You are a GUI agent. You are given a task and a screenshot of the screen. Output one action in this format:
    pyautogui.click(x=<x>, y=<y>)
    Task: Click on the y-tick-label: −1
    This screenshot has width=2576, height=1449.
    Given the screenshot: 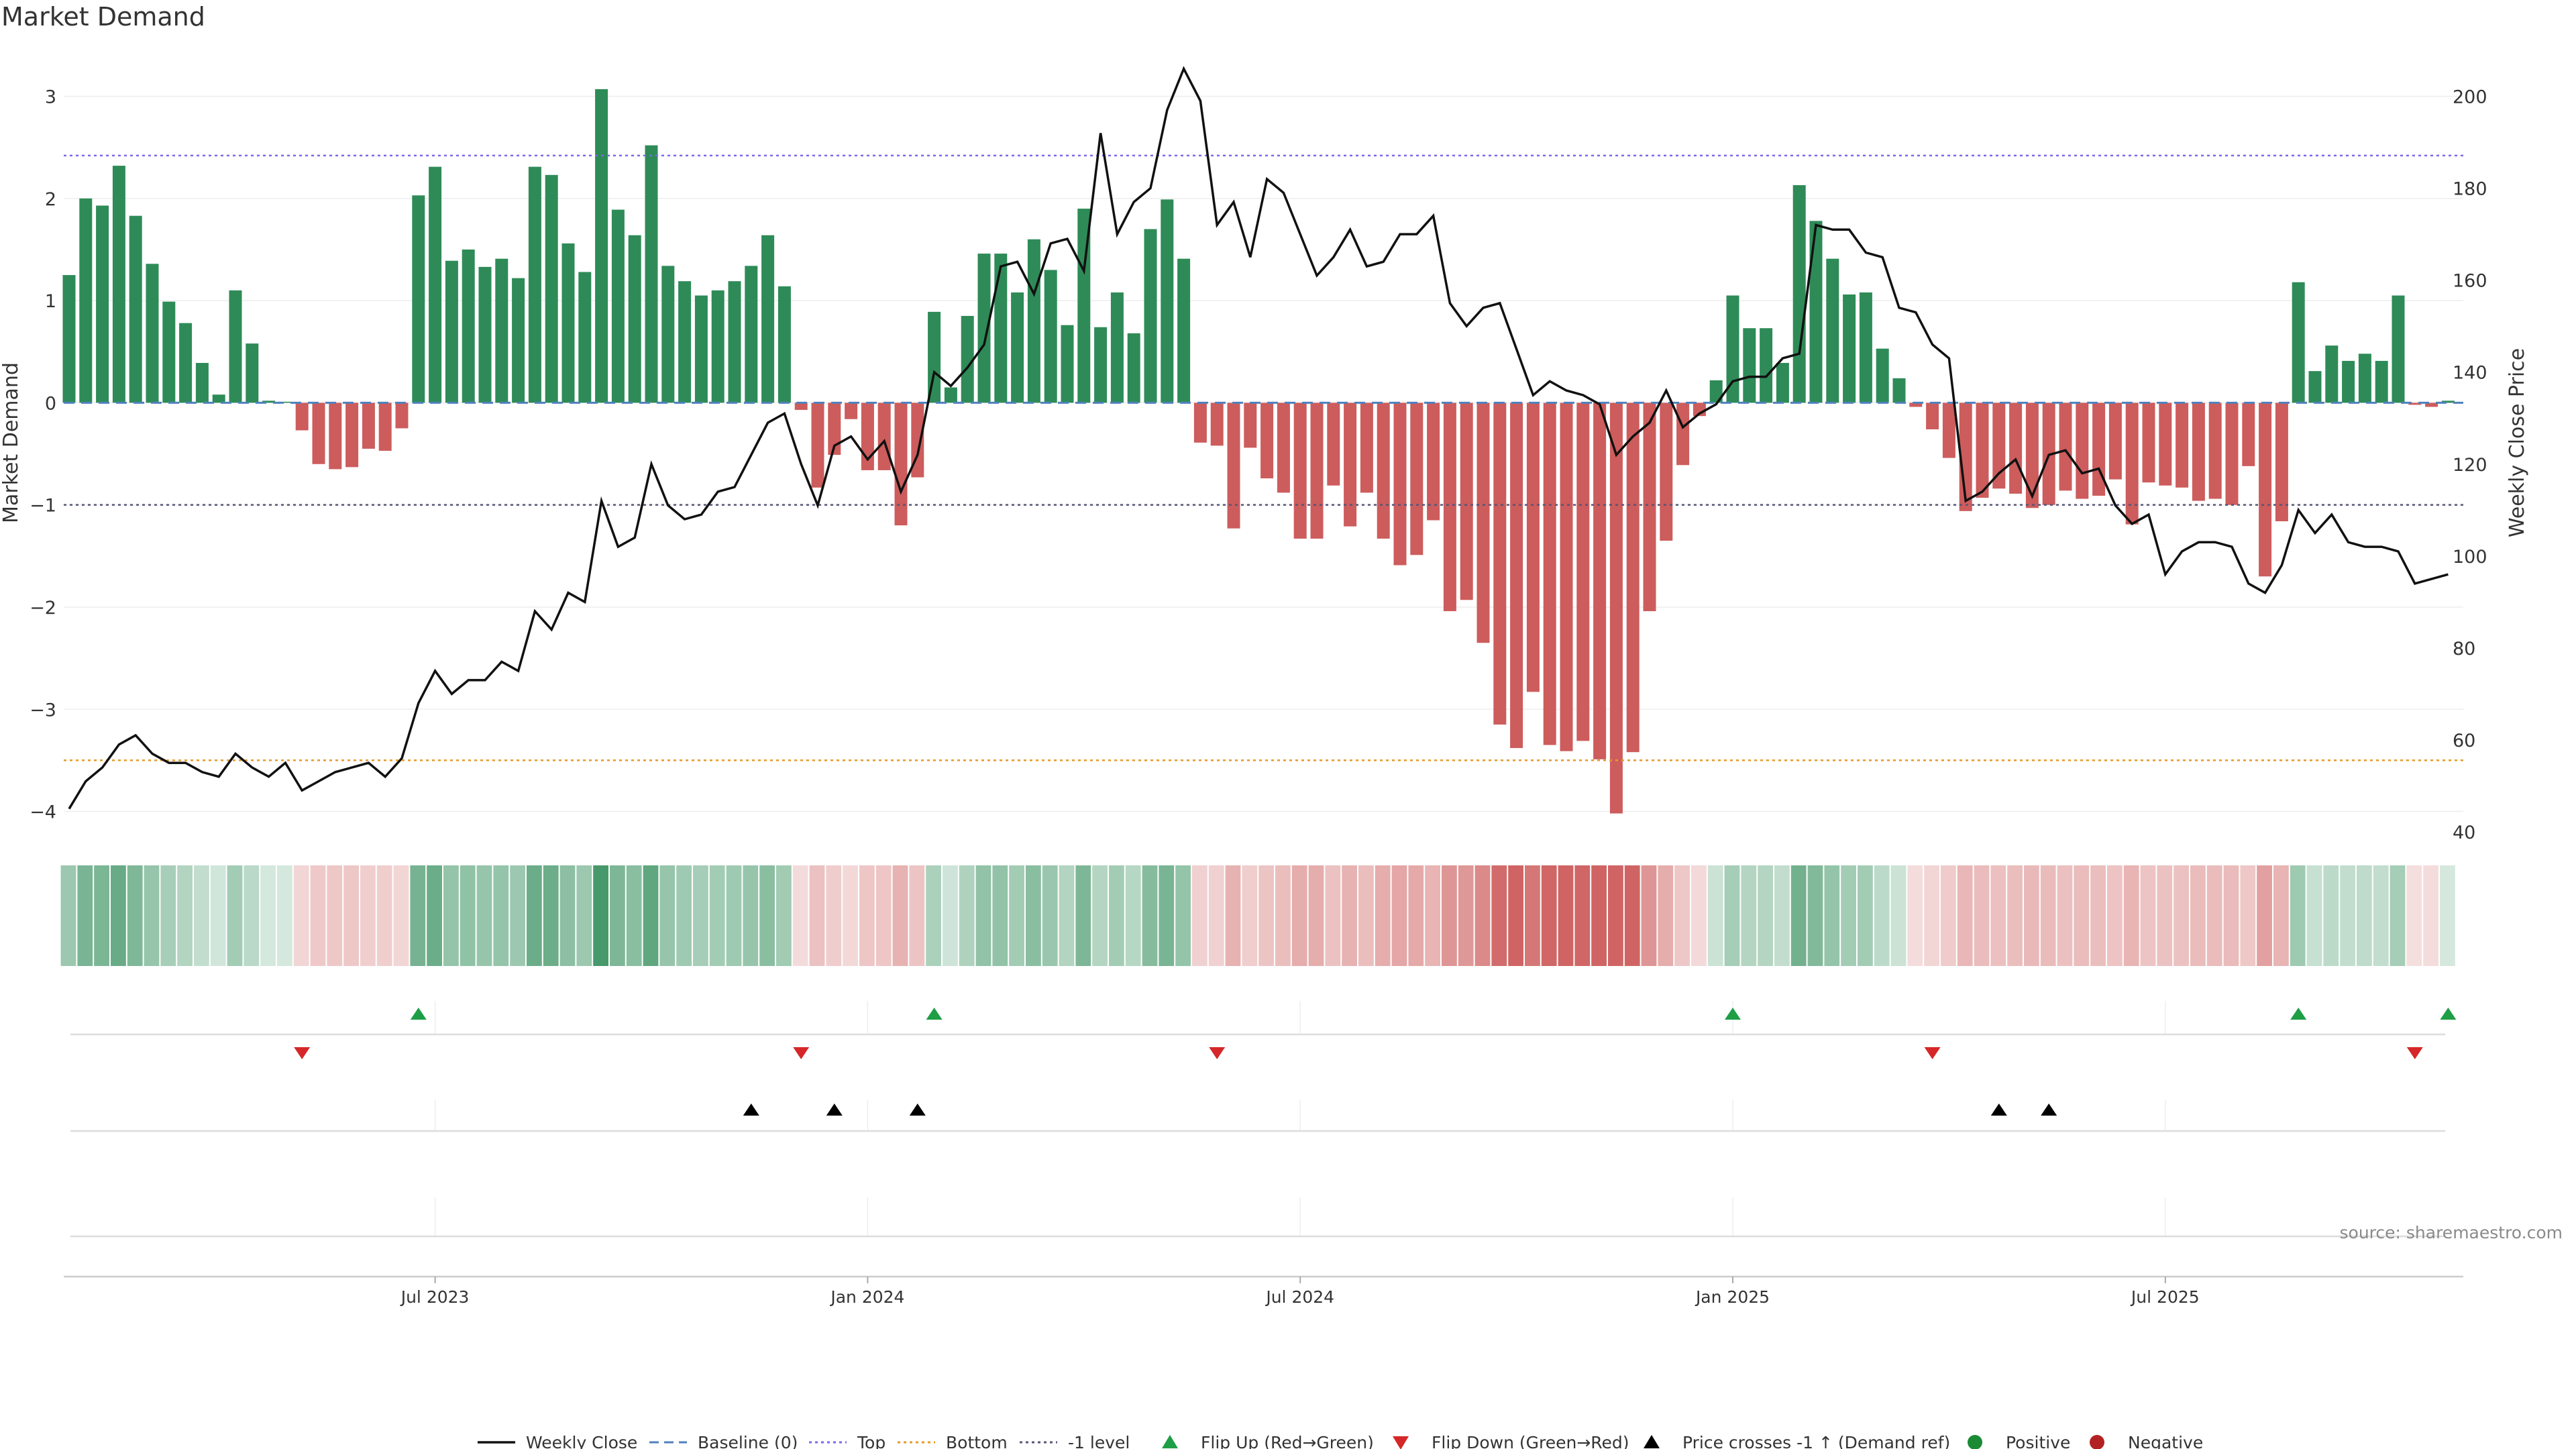 What is the action you would take?
    pyautogui.click(x=43, y=506)
    